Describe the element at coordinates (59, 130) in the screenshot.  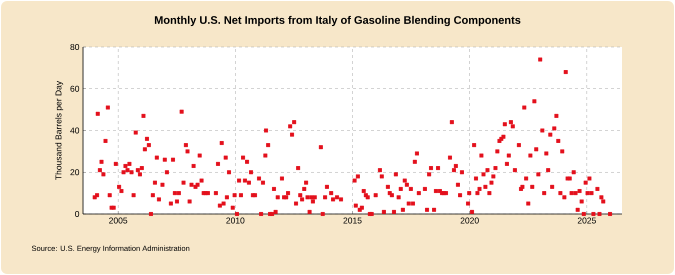
I see `y-axis-title: Thousand Barrels per Day` at that location.